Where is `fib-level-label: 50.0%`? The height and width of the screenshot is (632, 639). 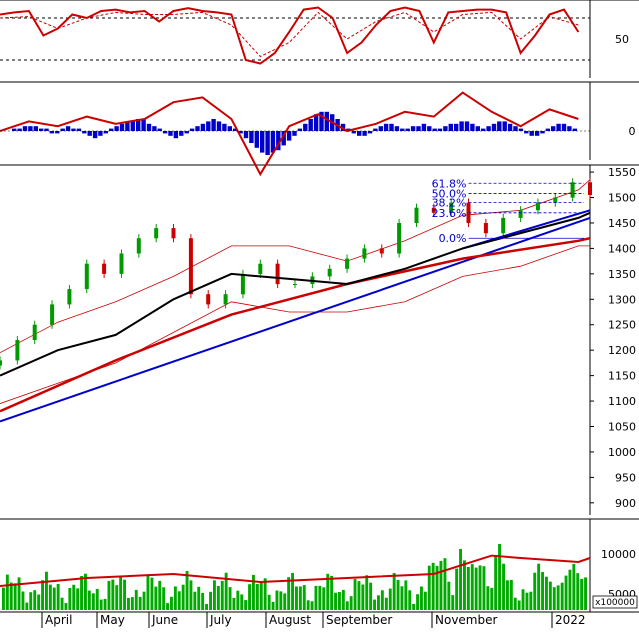 fib-level-label: 50.0% is located at coordinates (449, 193).